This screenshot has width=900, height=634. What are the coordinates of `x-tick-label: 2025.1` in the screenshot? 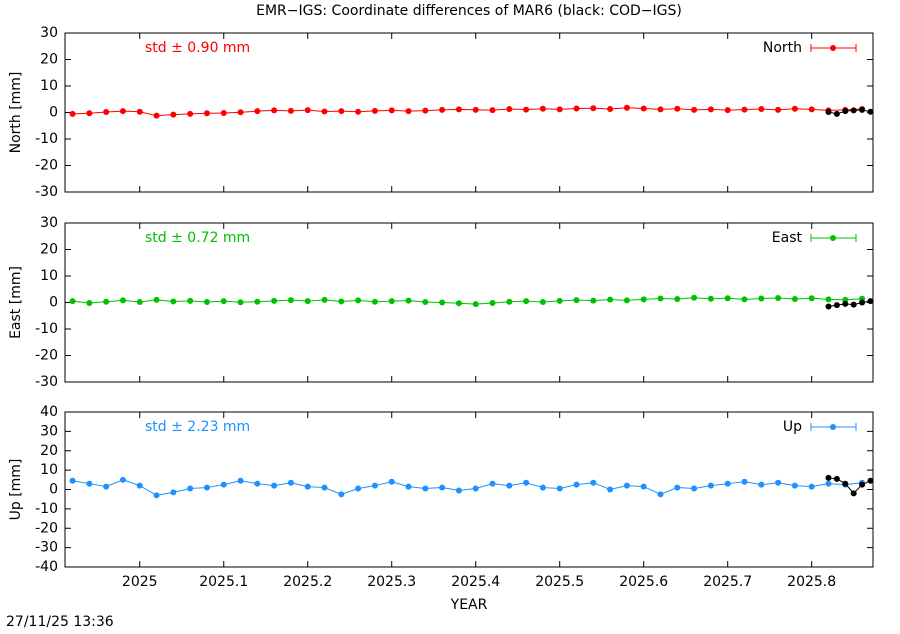 It's located at (223, 582).